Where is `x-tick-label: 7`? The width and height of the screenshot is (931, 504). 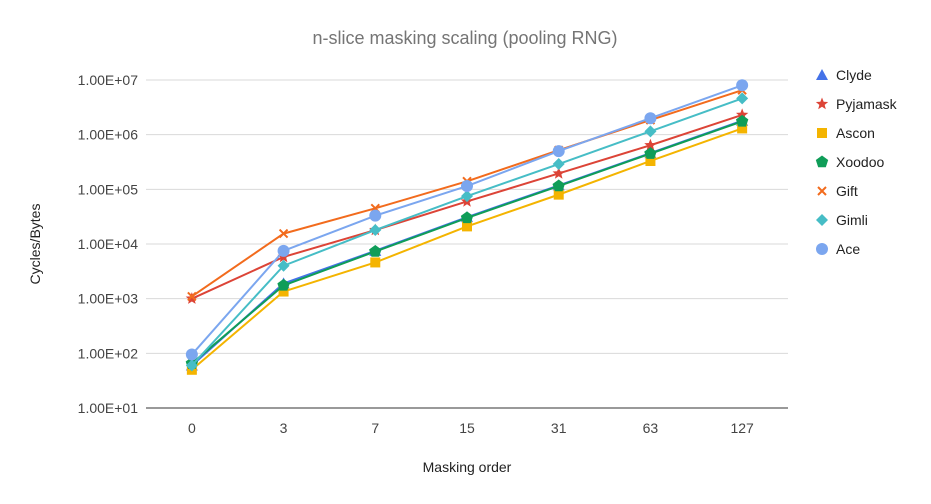
x-tick-label: 7 is located at coordinates (375, 428).